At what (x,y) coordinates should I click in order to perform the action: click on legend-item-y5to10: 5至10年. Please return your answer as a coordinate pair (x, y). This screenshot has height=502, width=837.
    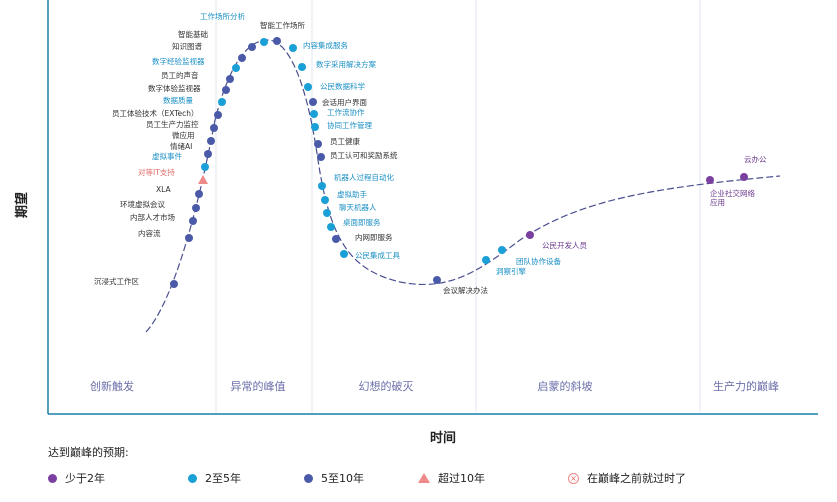
    Looking at the image, I should click on (334, 478).